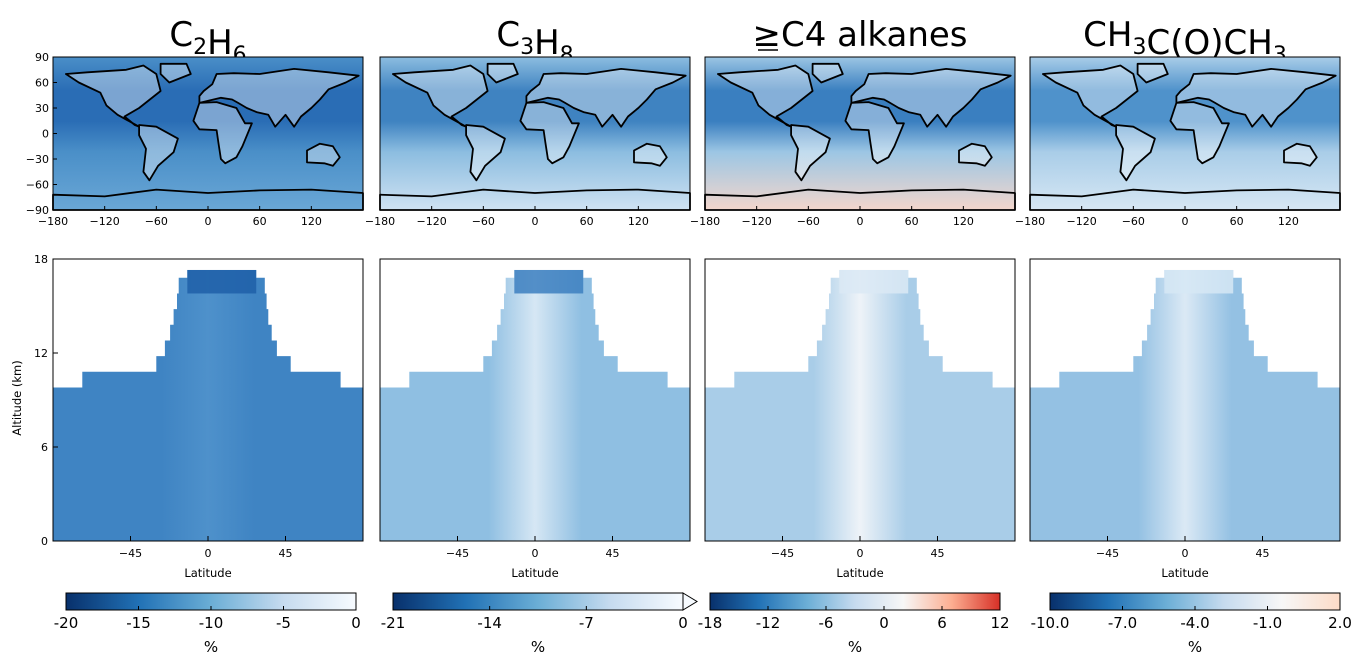 This screenshot has width=1351, height=660. What do you see at coordinates (66, 623) in the screenshot?
I see `colorbar-tick-label: -20` at bounding box center [66, 623].